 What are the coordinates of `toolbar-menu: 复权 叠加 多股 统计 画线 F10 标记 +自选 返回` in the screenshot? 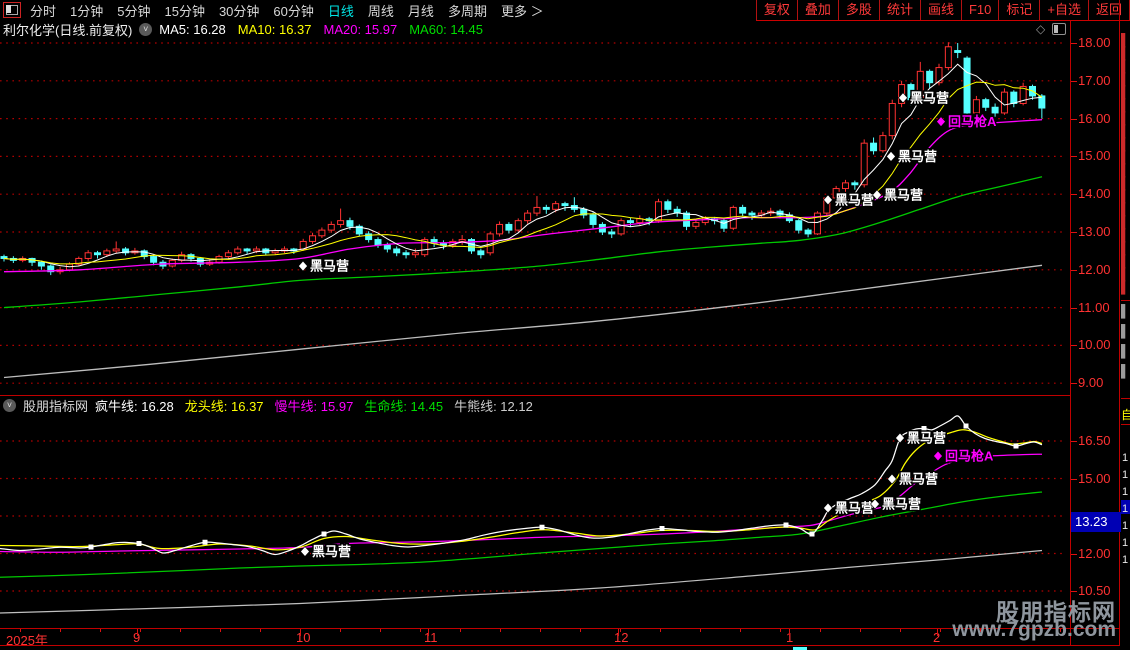 It's located at (942, 10).